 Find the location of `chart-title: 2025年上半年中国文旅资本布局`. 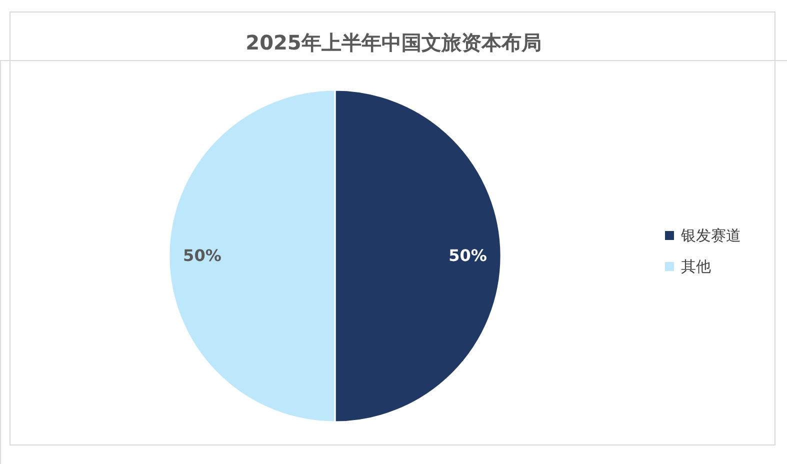

chart-title: 2025年上半年中国文旅资本布局 is located at coordinates (394, 42).